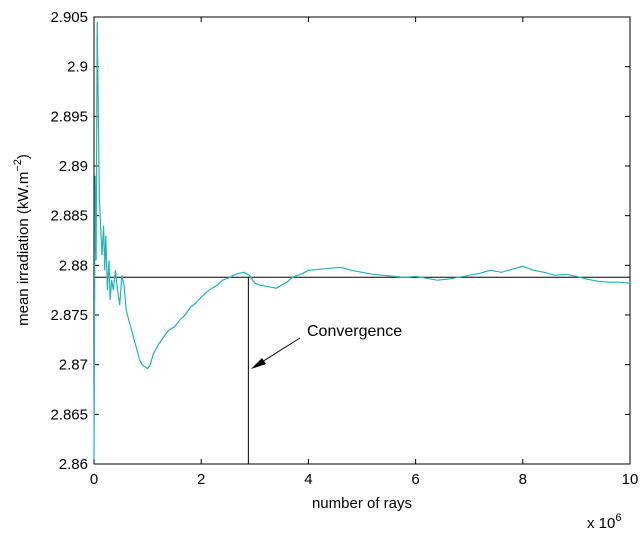 This screenshot has width=640, height=536. Describe the element at coordinates (23, 156) in the screenshot. I see `y-axis-label-close: )` at that location.